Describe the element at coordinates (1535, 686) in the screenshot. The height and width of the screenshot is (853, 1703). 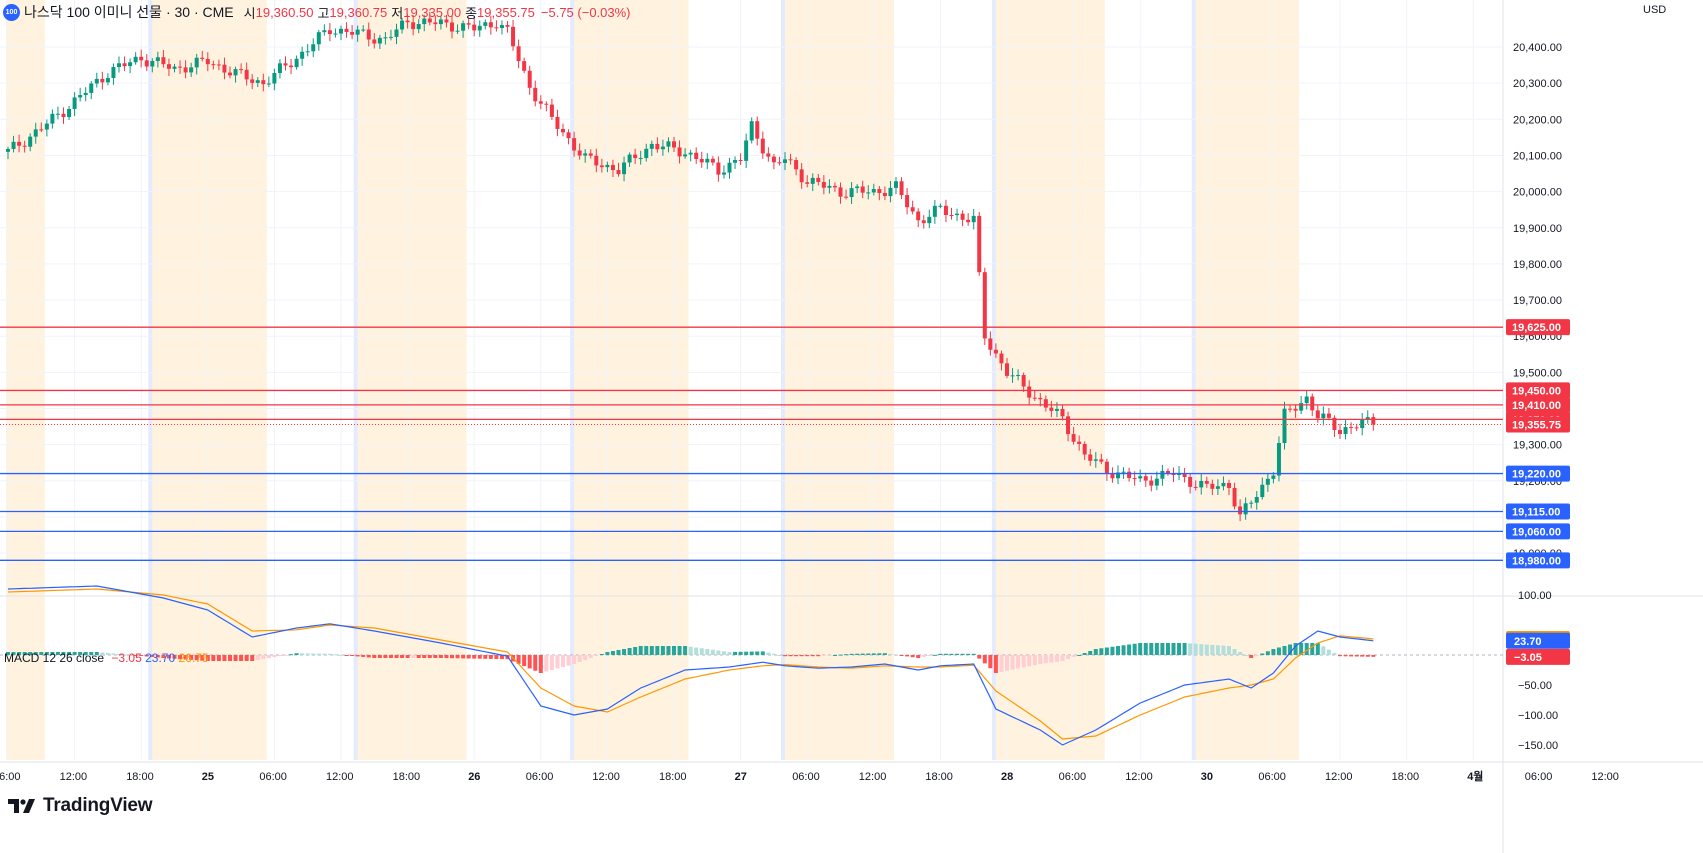
I see `macd-tick-label: −50.00` at that location.